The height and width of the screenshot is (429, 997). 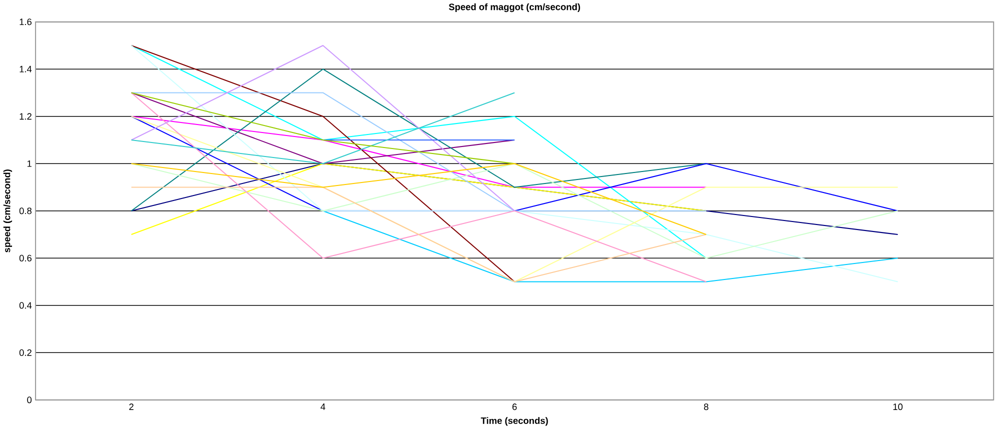 What do you see at coordinates (514, 7) in the screenshot?
I see `chart-title: Speed of maggot (cm/second)` at bounding box center [514, 7].